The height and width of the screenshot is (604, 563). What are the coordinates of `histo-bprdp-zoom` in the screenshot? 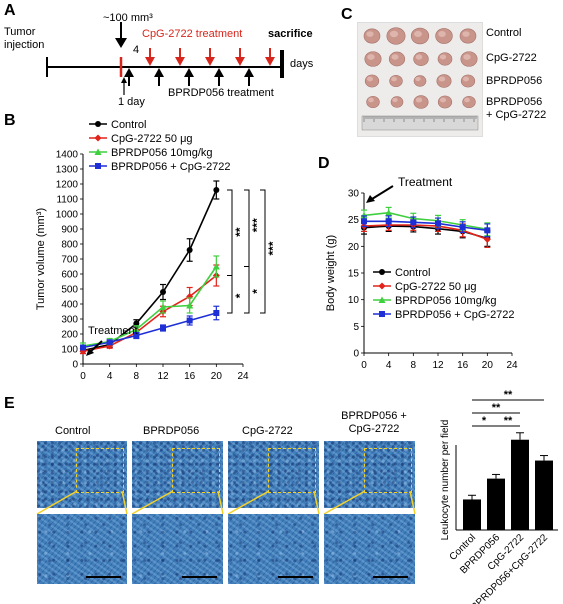 It's located at (177, 549).